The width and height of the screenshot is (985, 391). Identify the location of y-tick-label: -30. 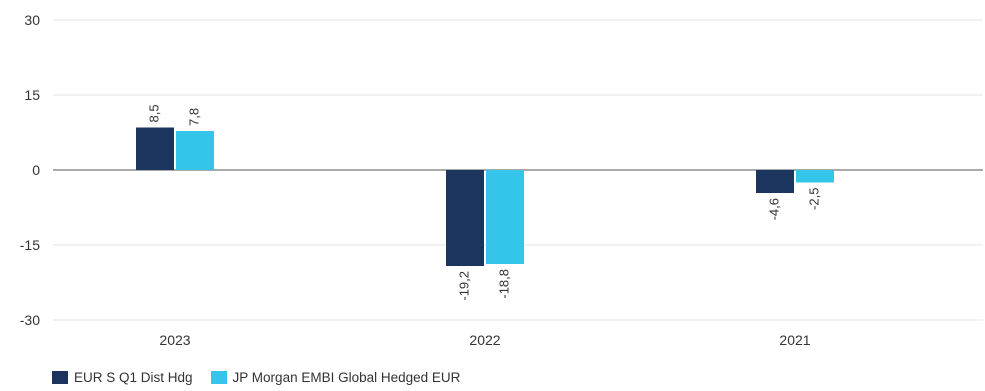
(30, 320).